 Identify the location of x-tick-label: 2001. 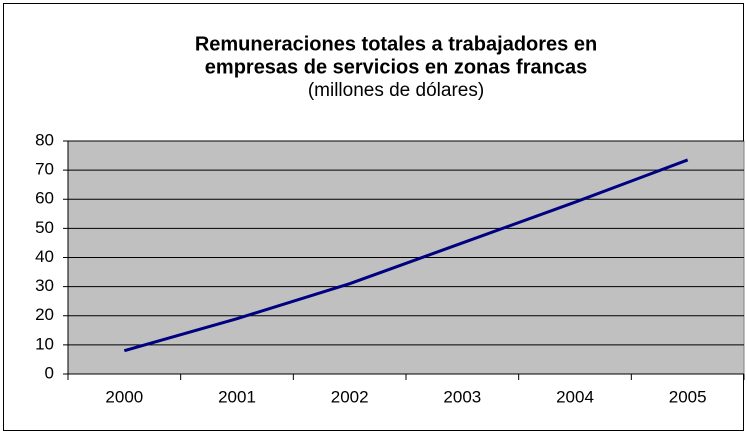
(237, 396).